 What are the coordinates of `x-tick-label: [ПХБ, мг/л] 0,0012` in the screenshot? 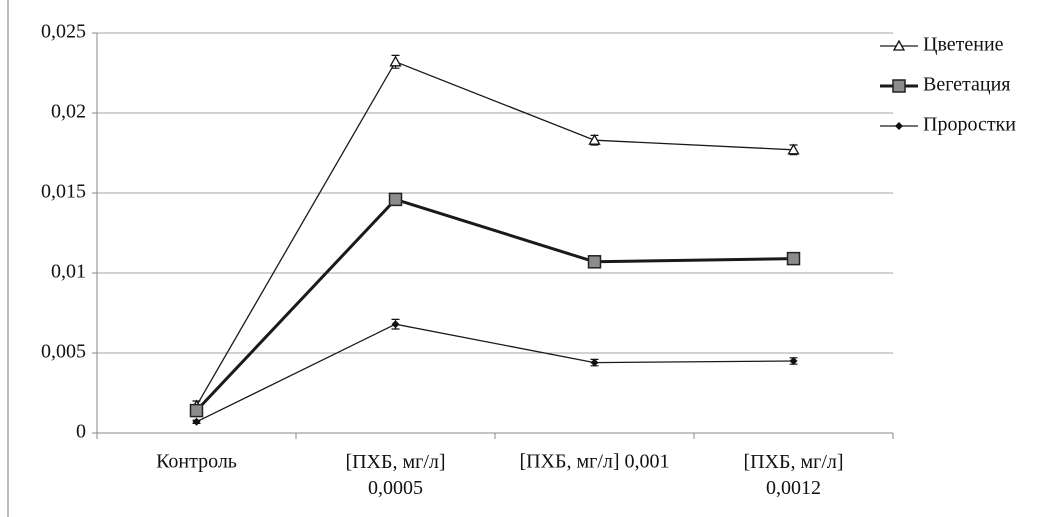 It's located at (793, 475).